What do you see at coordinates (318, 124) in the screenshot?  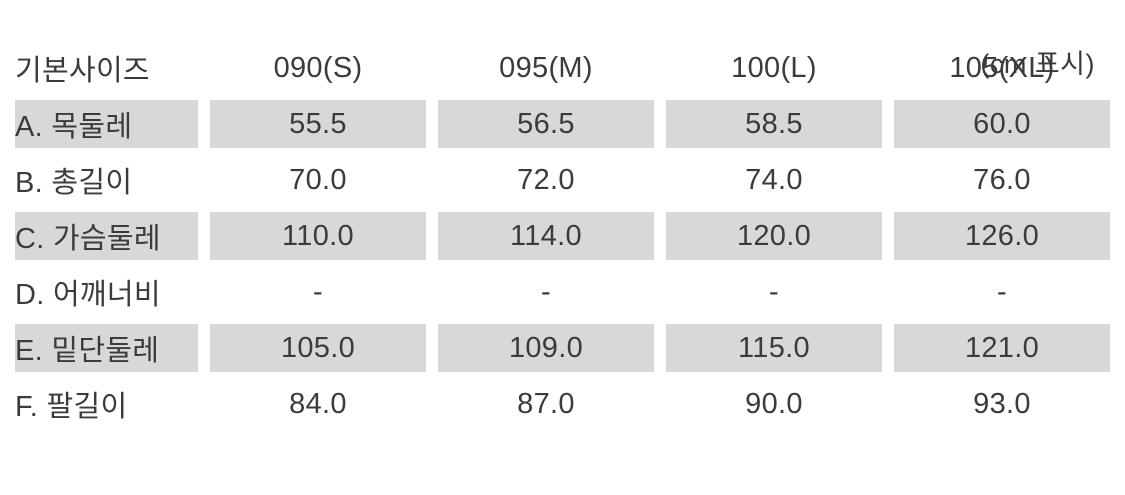 I see `cell-value: 55.5` at bounding box center [318, 124].